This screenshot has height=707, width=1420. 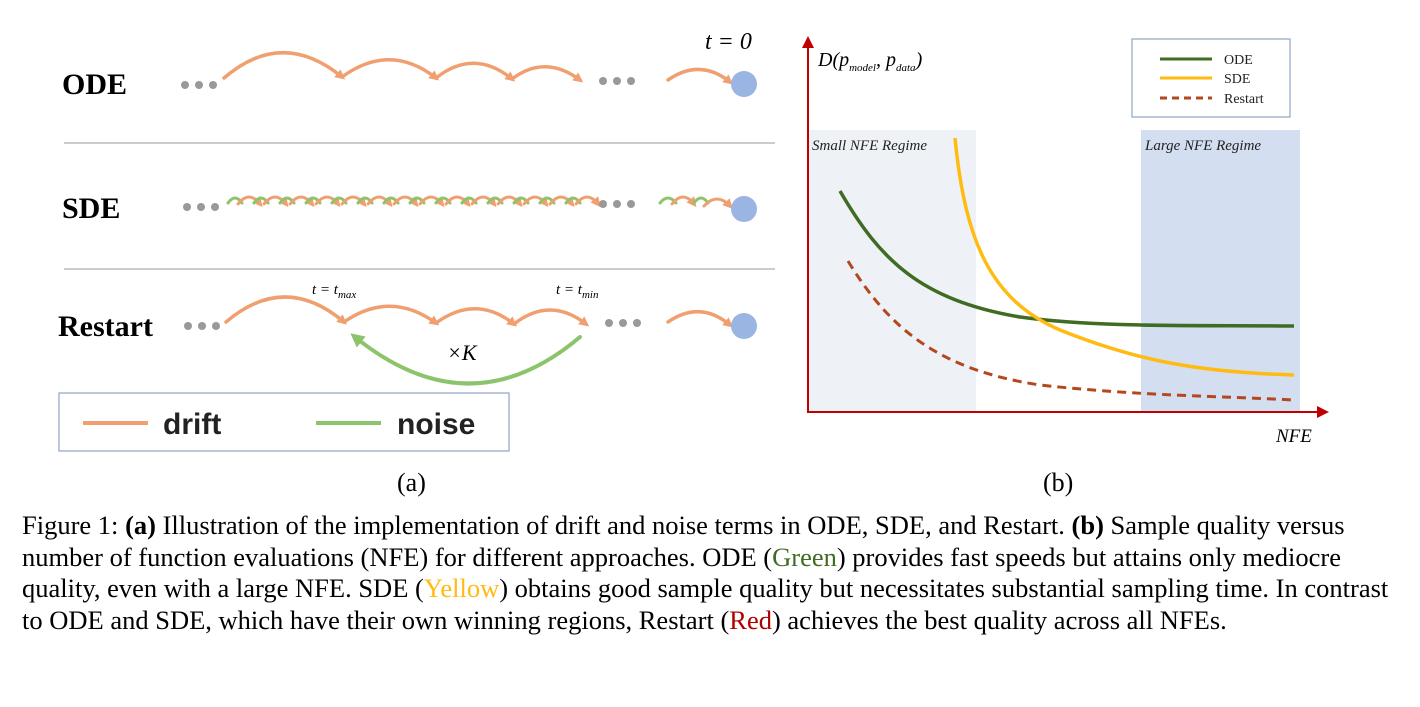 I want to click on legend-drift-label: drift, so click(x=192, y=424).